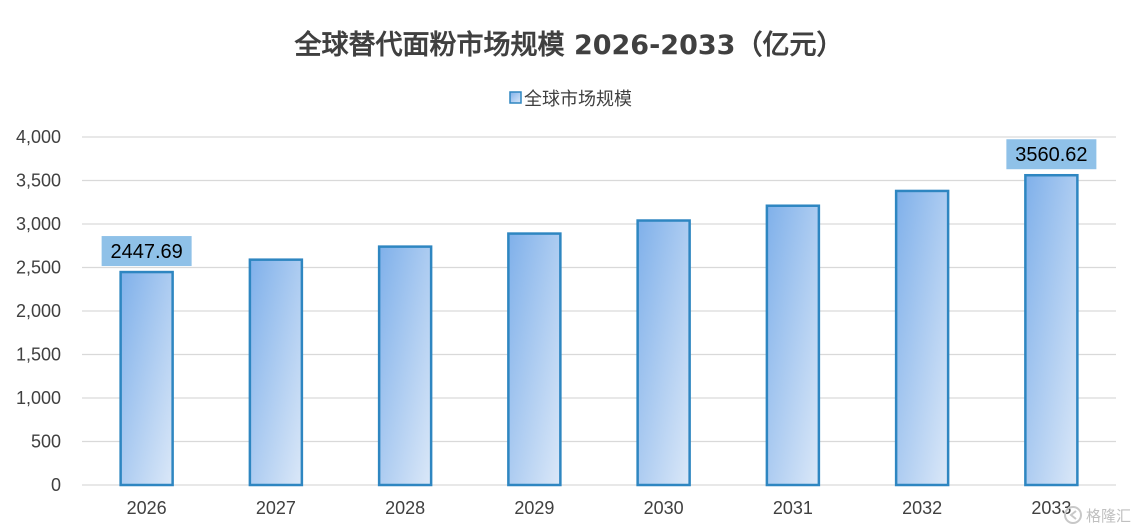 This screenshot has width=1139, height=532. Describe the element at coordinates (276, 372) in the screenshot. I see `bar-2027` at that location.